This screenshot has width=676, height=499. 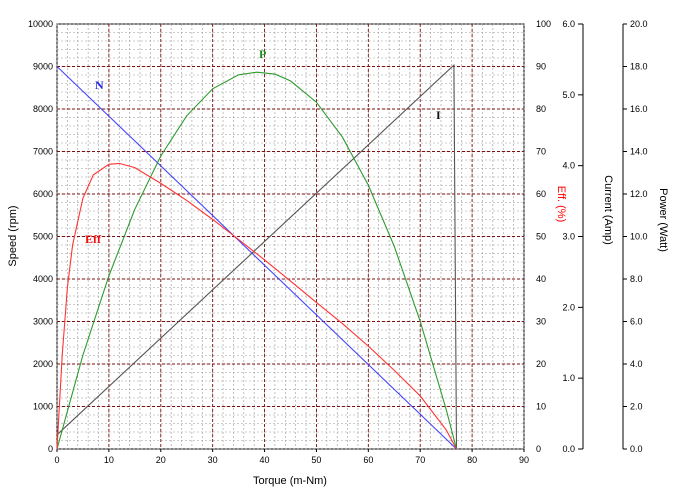 What do you see at coordinates (99, 85) in the screenshot?
I see `series-n-label: N` at bounding box center [99, 85].